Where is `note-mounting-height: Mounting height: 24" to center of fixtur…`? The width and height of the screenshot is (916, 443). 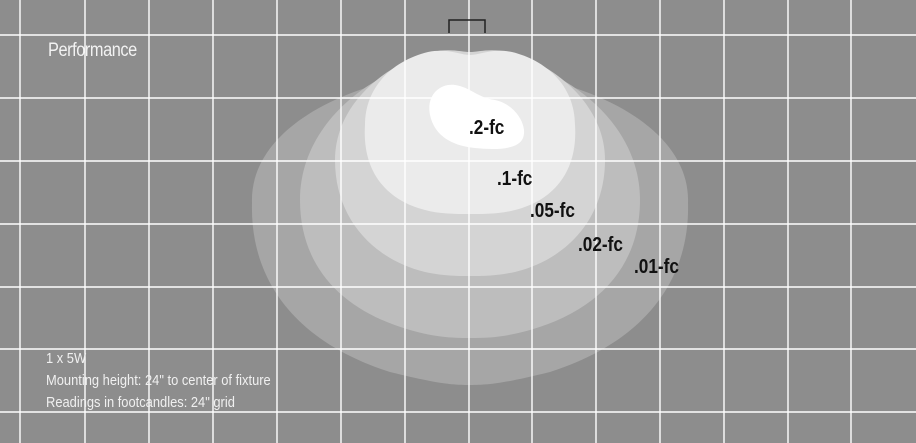
note-mounting-height: Mounting height: 24" to center of fixtur… is located at coordinates (158, 380).